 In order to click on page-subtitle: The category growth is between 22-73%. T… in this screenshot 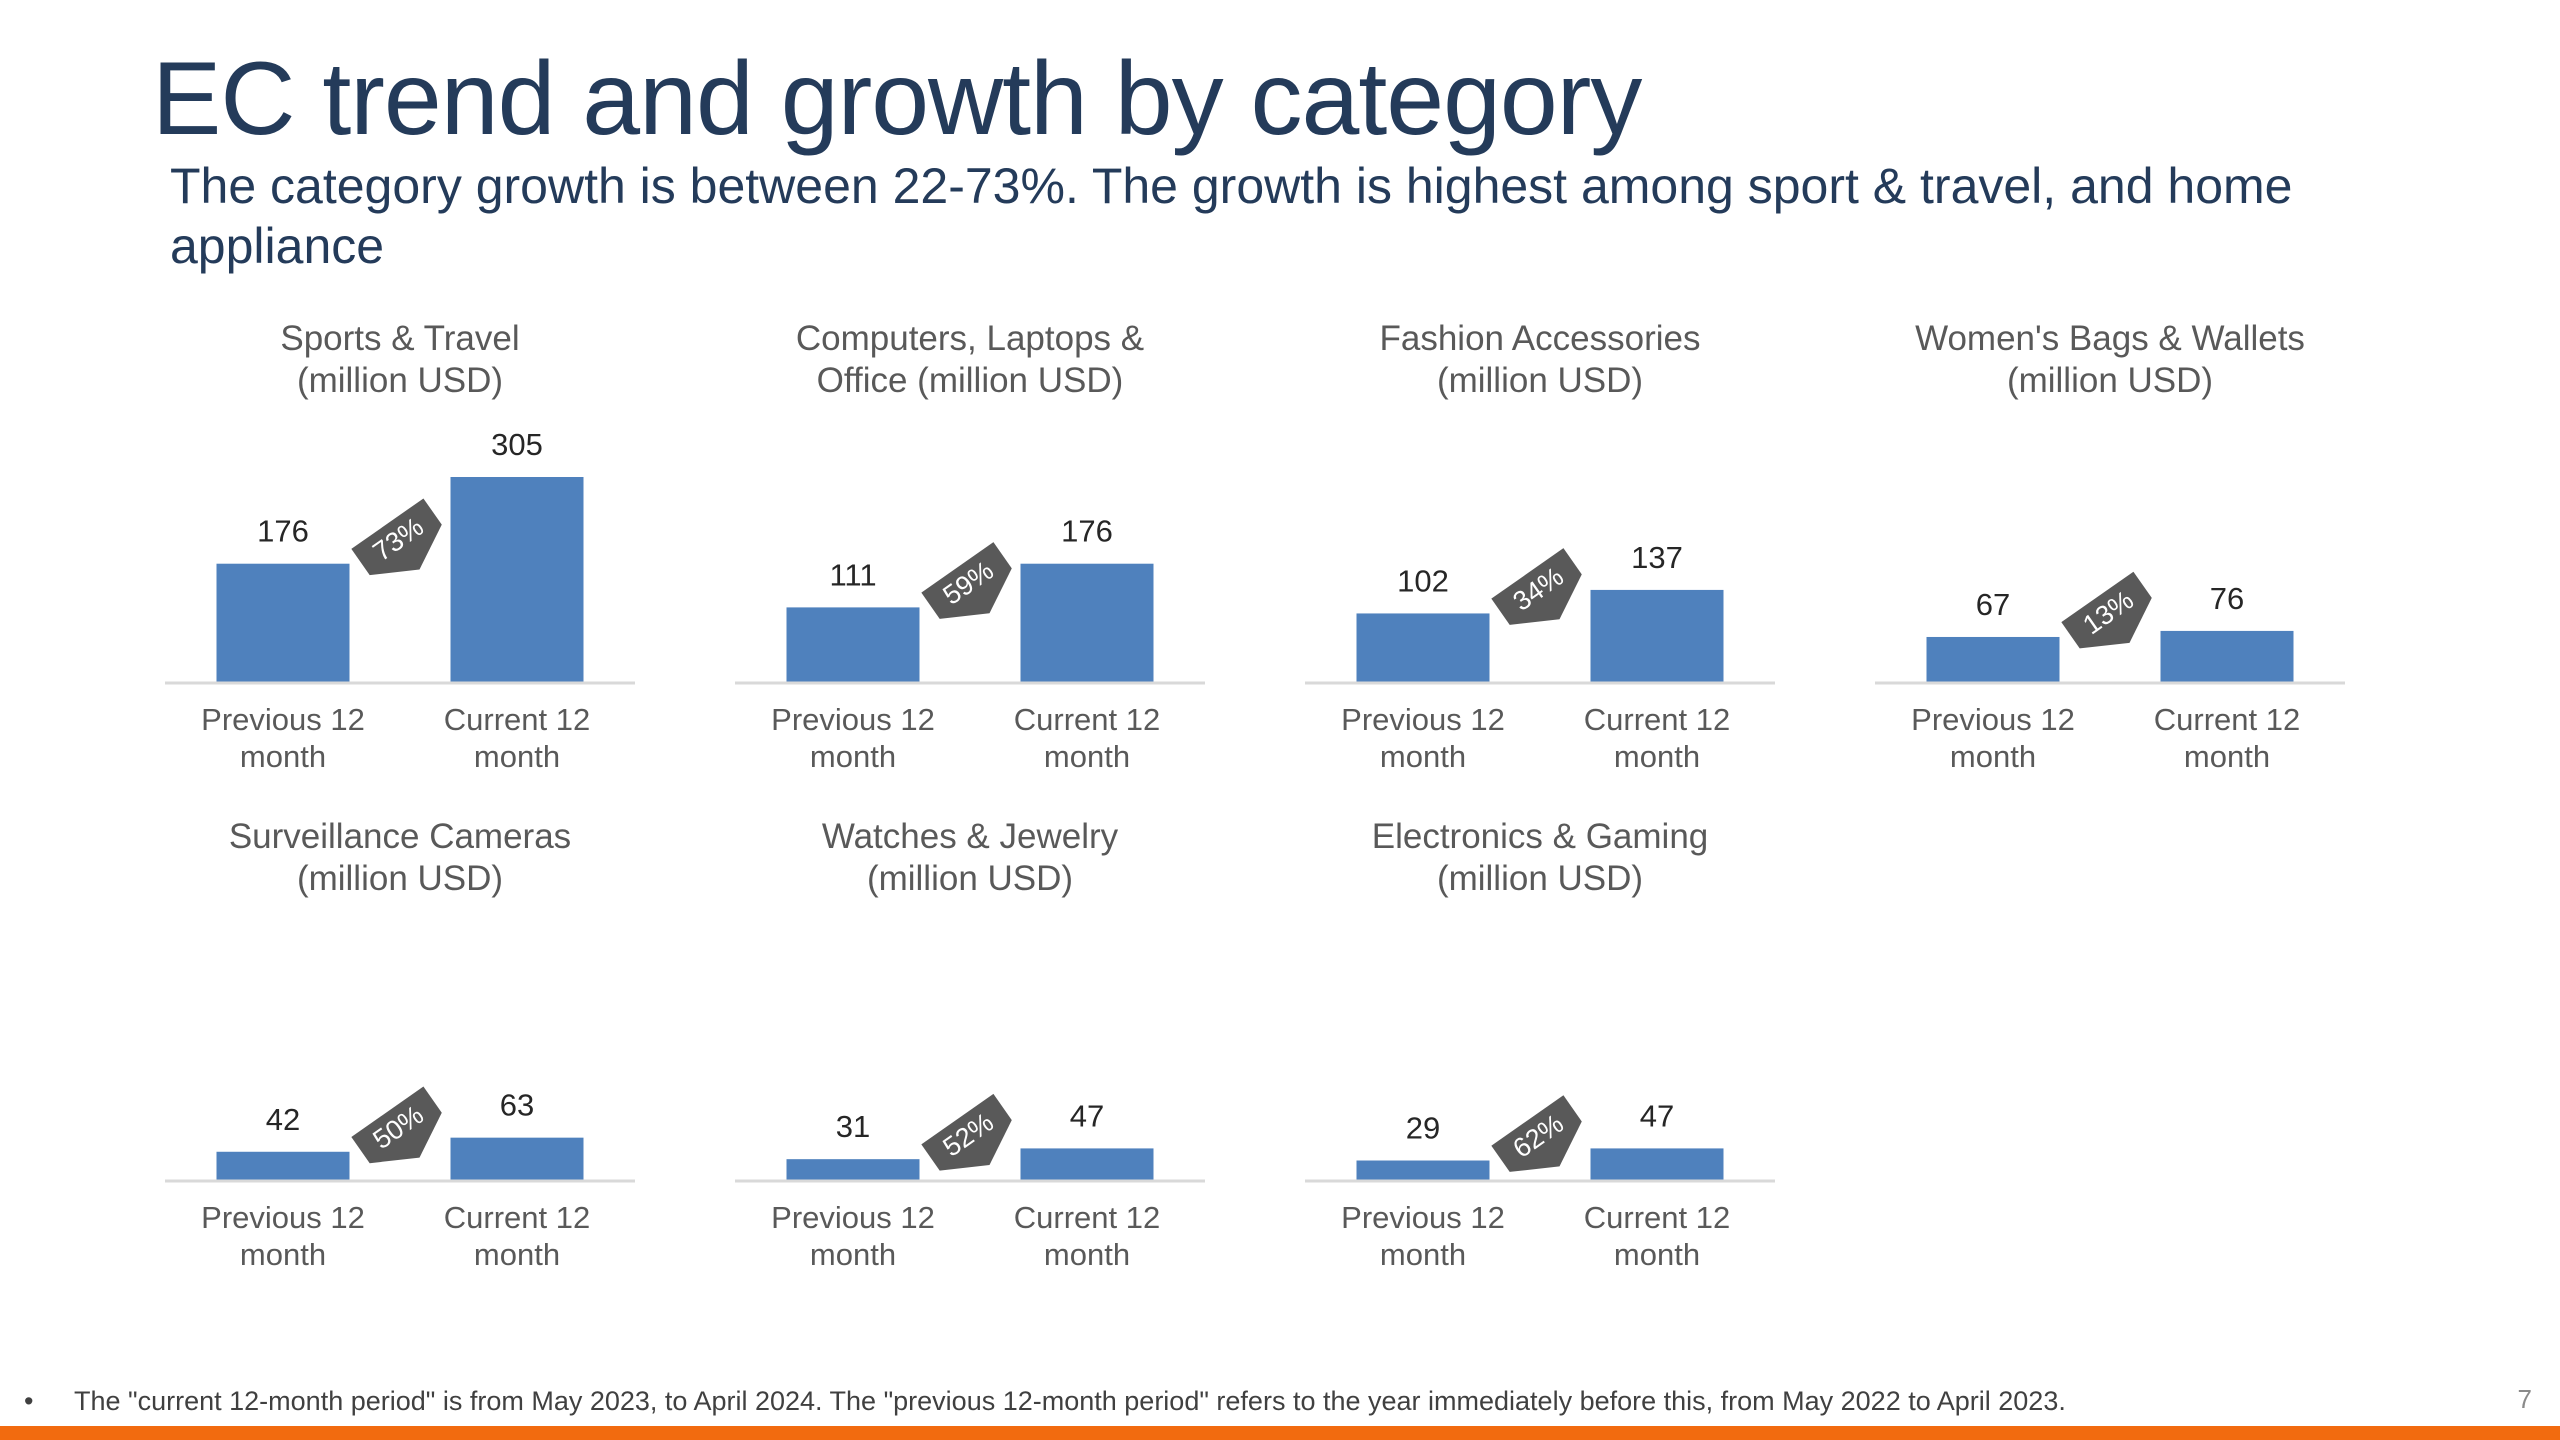, I will do `click(1231, 216)`.